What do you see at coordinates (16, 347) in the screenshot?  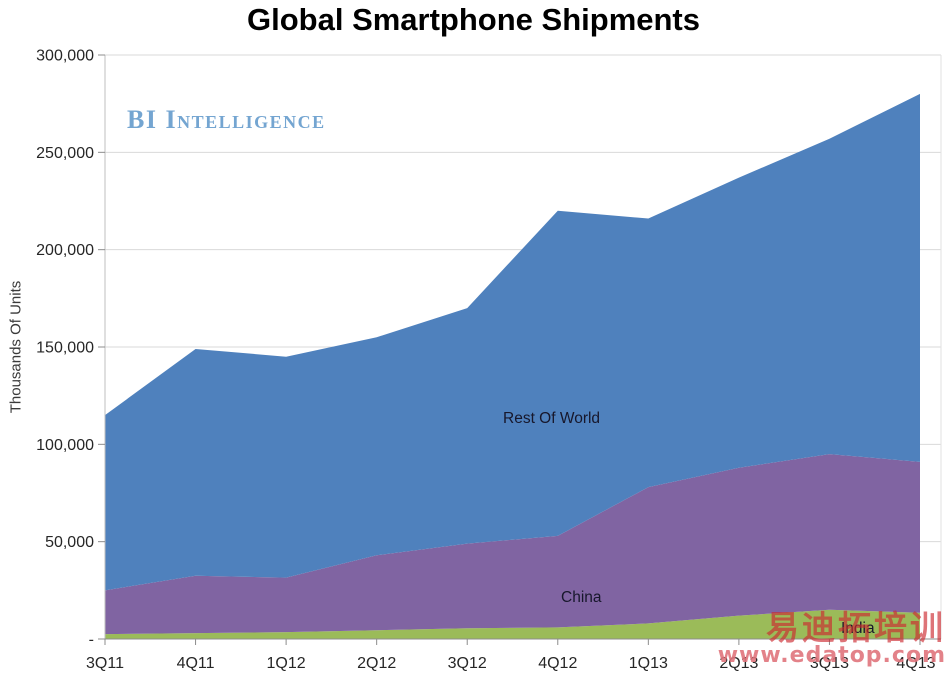 I see `y-axis-title: Thousands Of Units` at bounding box center [16, 347].